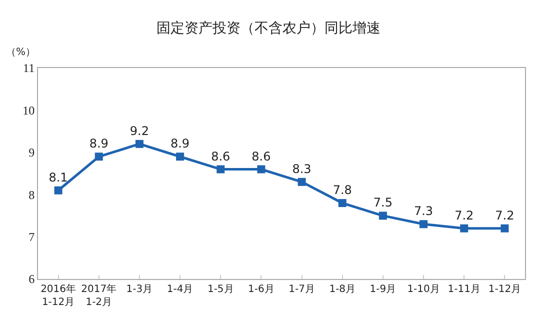  What do you see at coordinates (31, 279) in the screenshot?
I see `y-tick-label: 6` at bounding box center [31, 279].